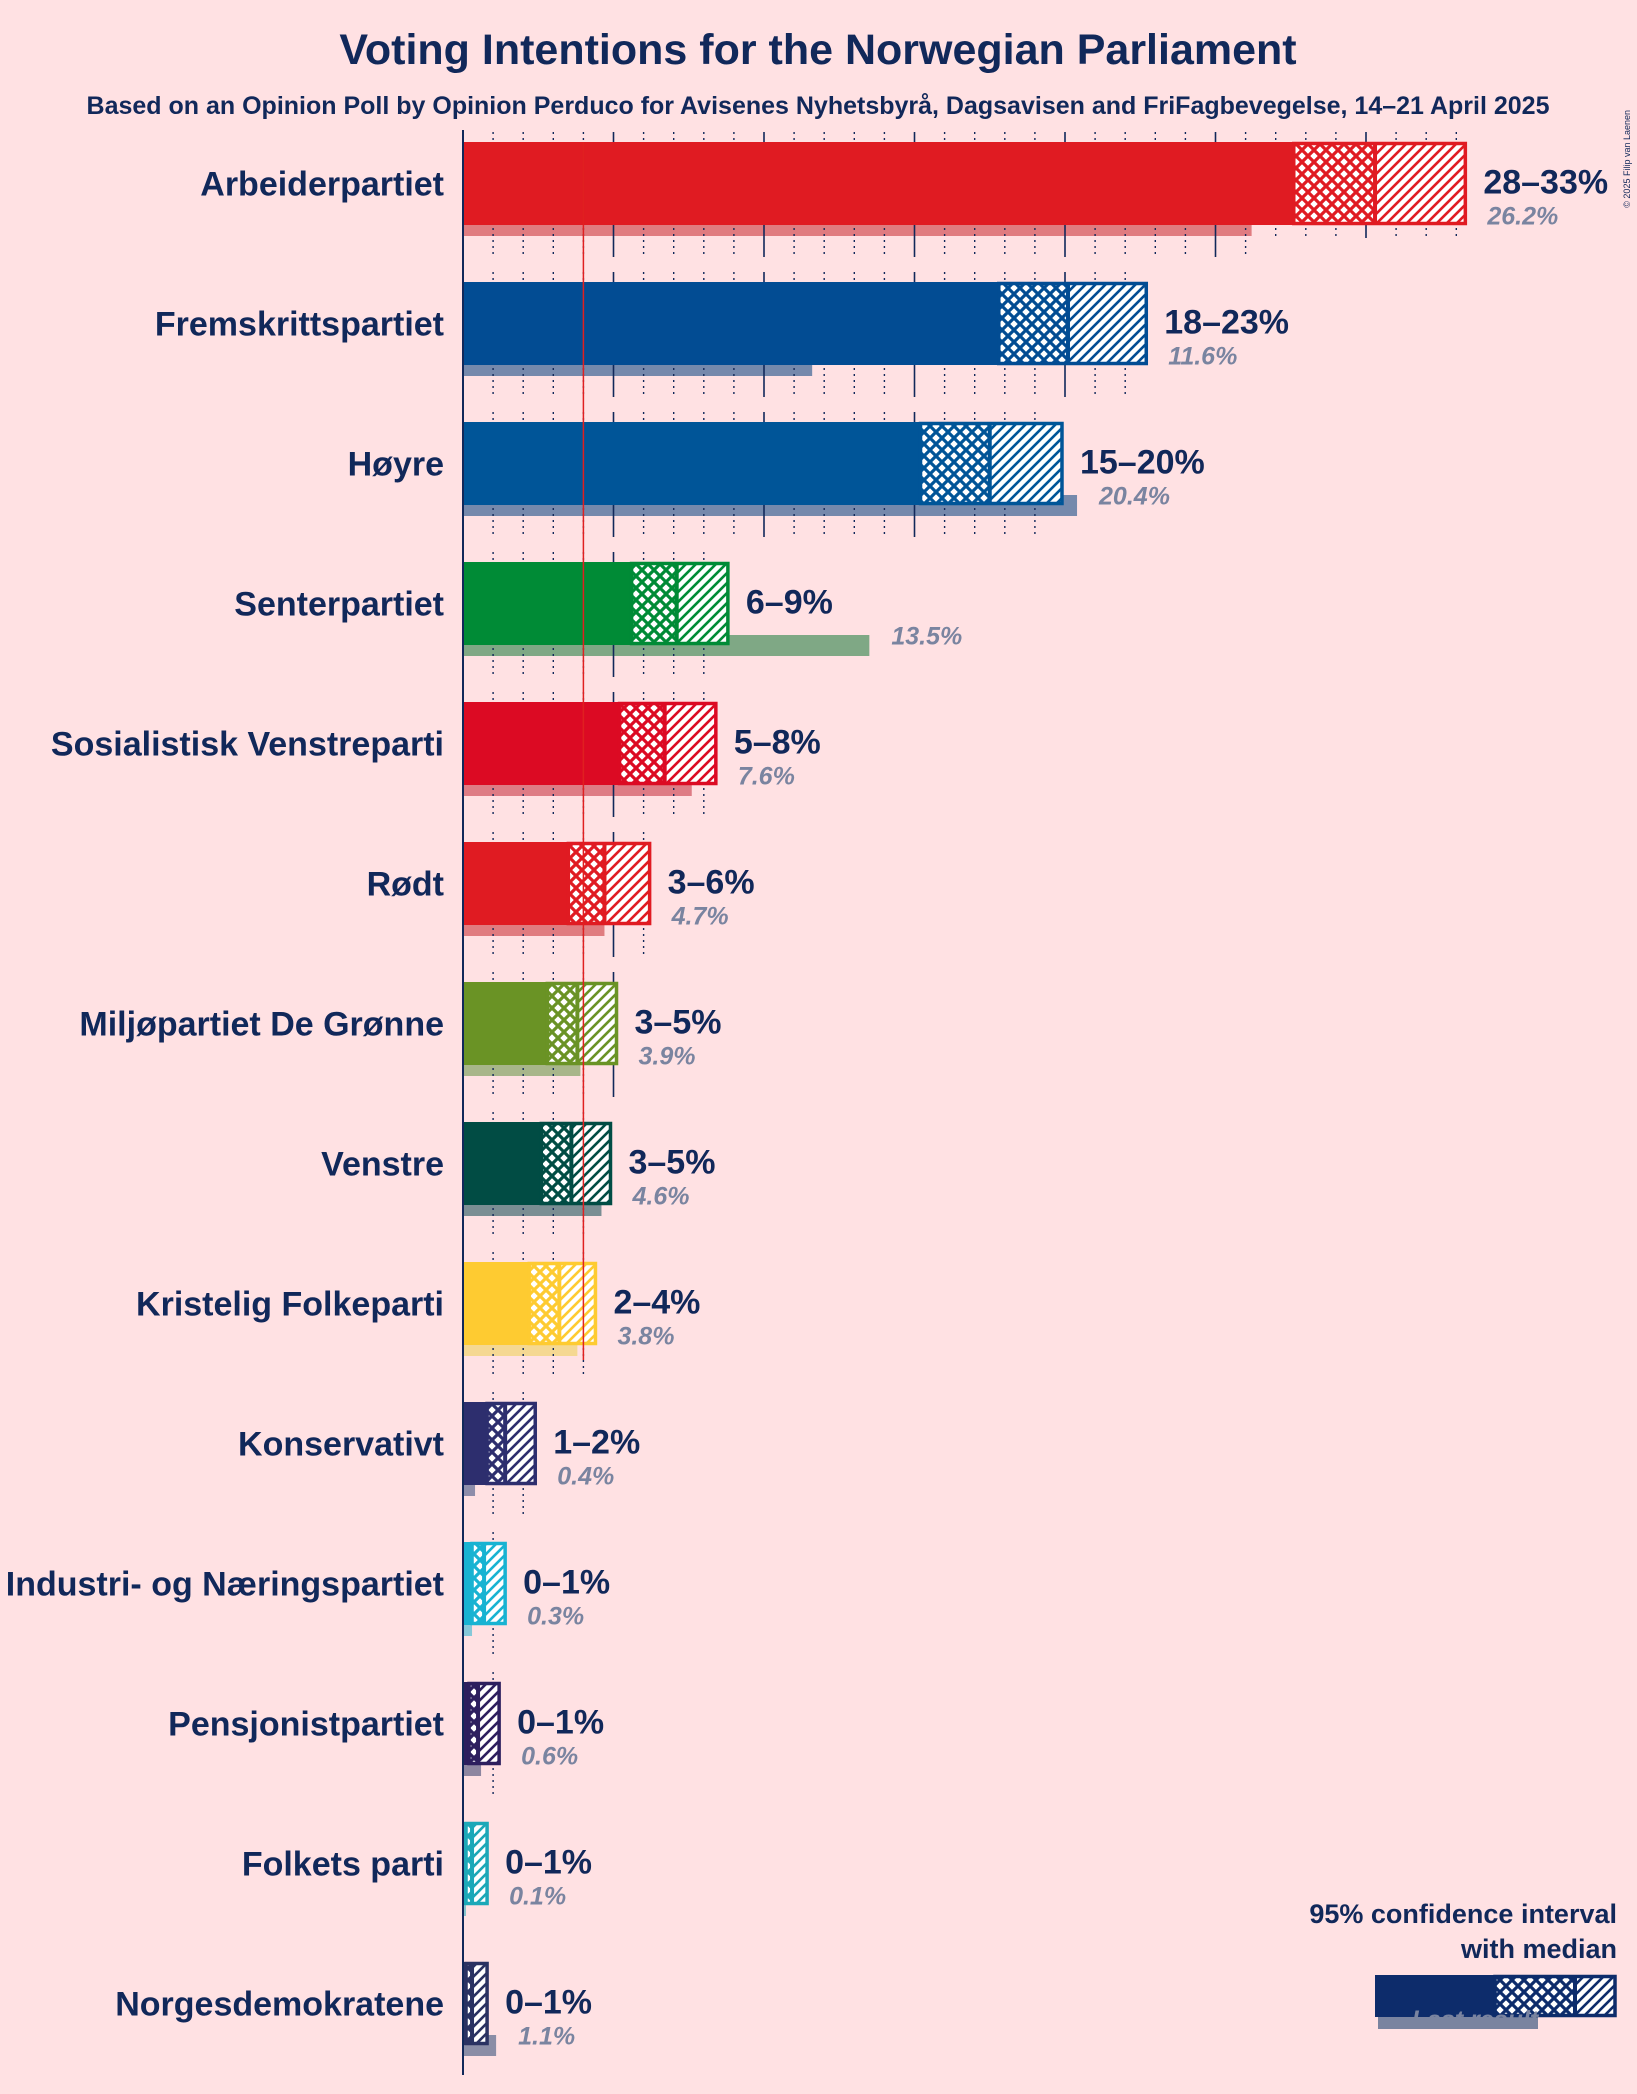 The height and width of the screenshot is (2094, 1637). I want to click on legend-hatch, so click(1595, 1996).